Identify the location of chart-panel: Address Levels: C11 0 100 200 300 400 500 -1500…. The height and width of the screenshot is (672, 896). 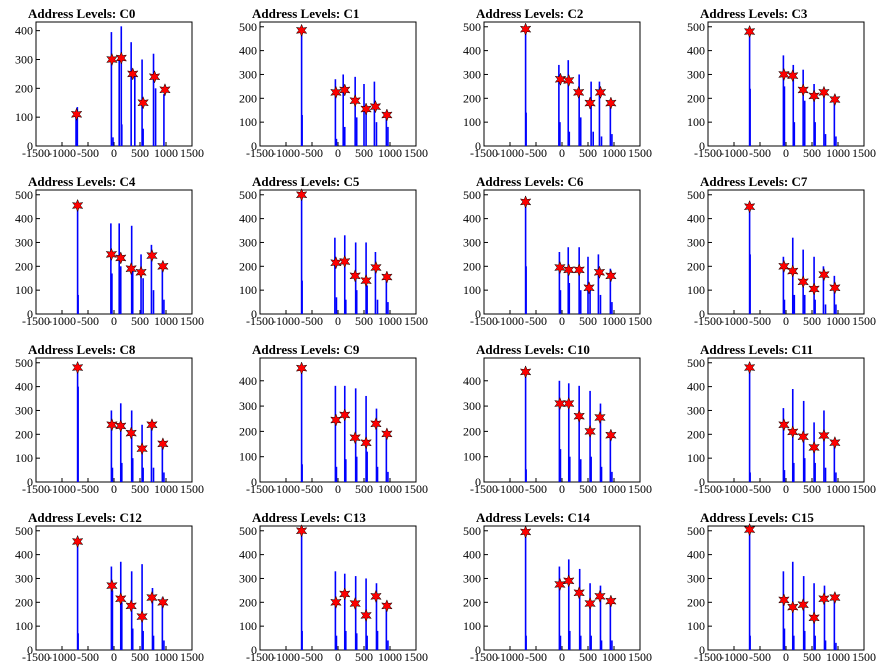
(784, 420).